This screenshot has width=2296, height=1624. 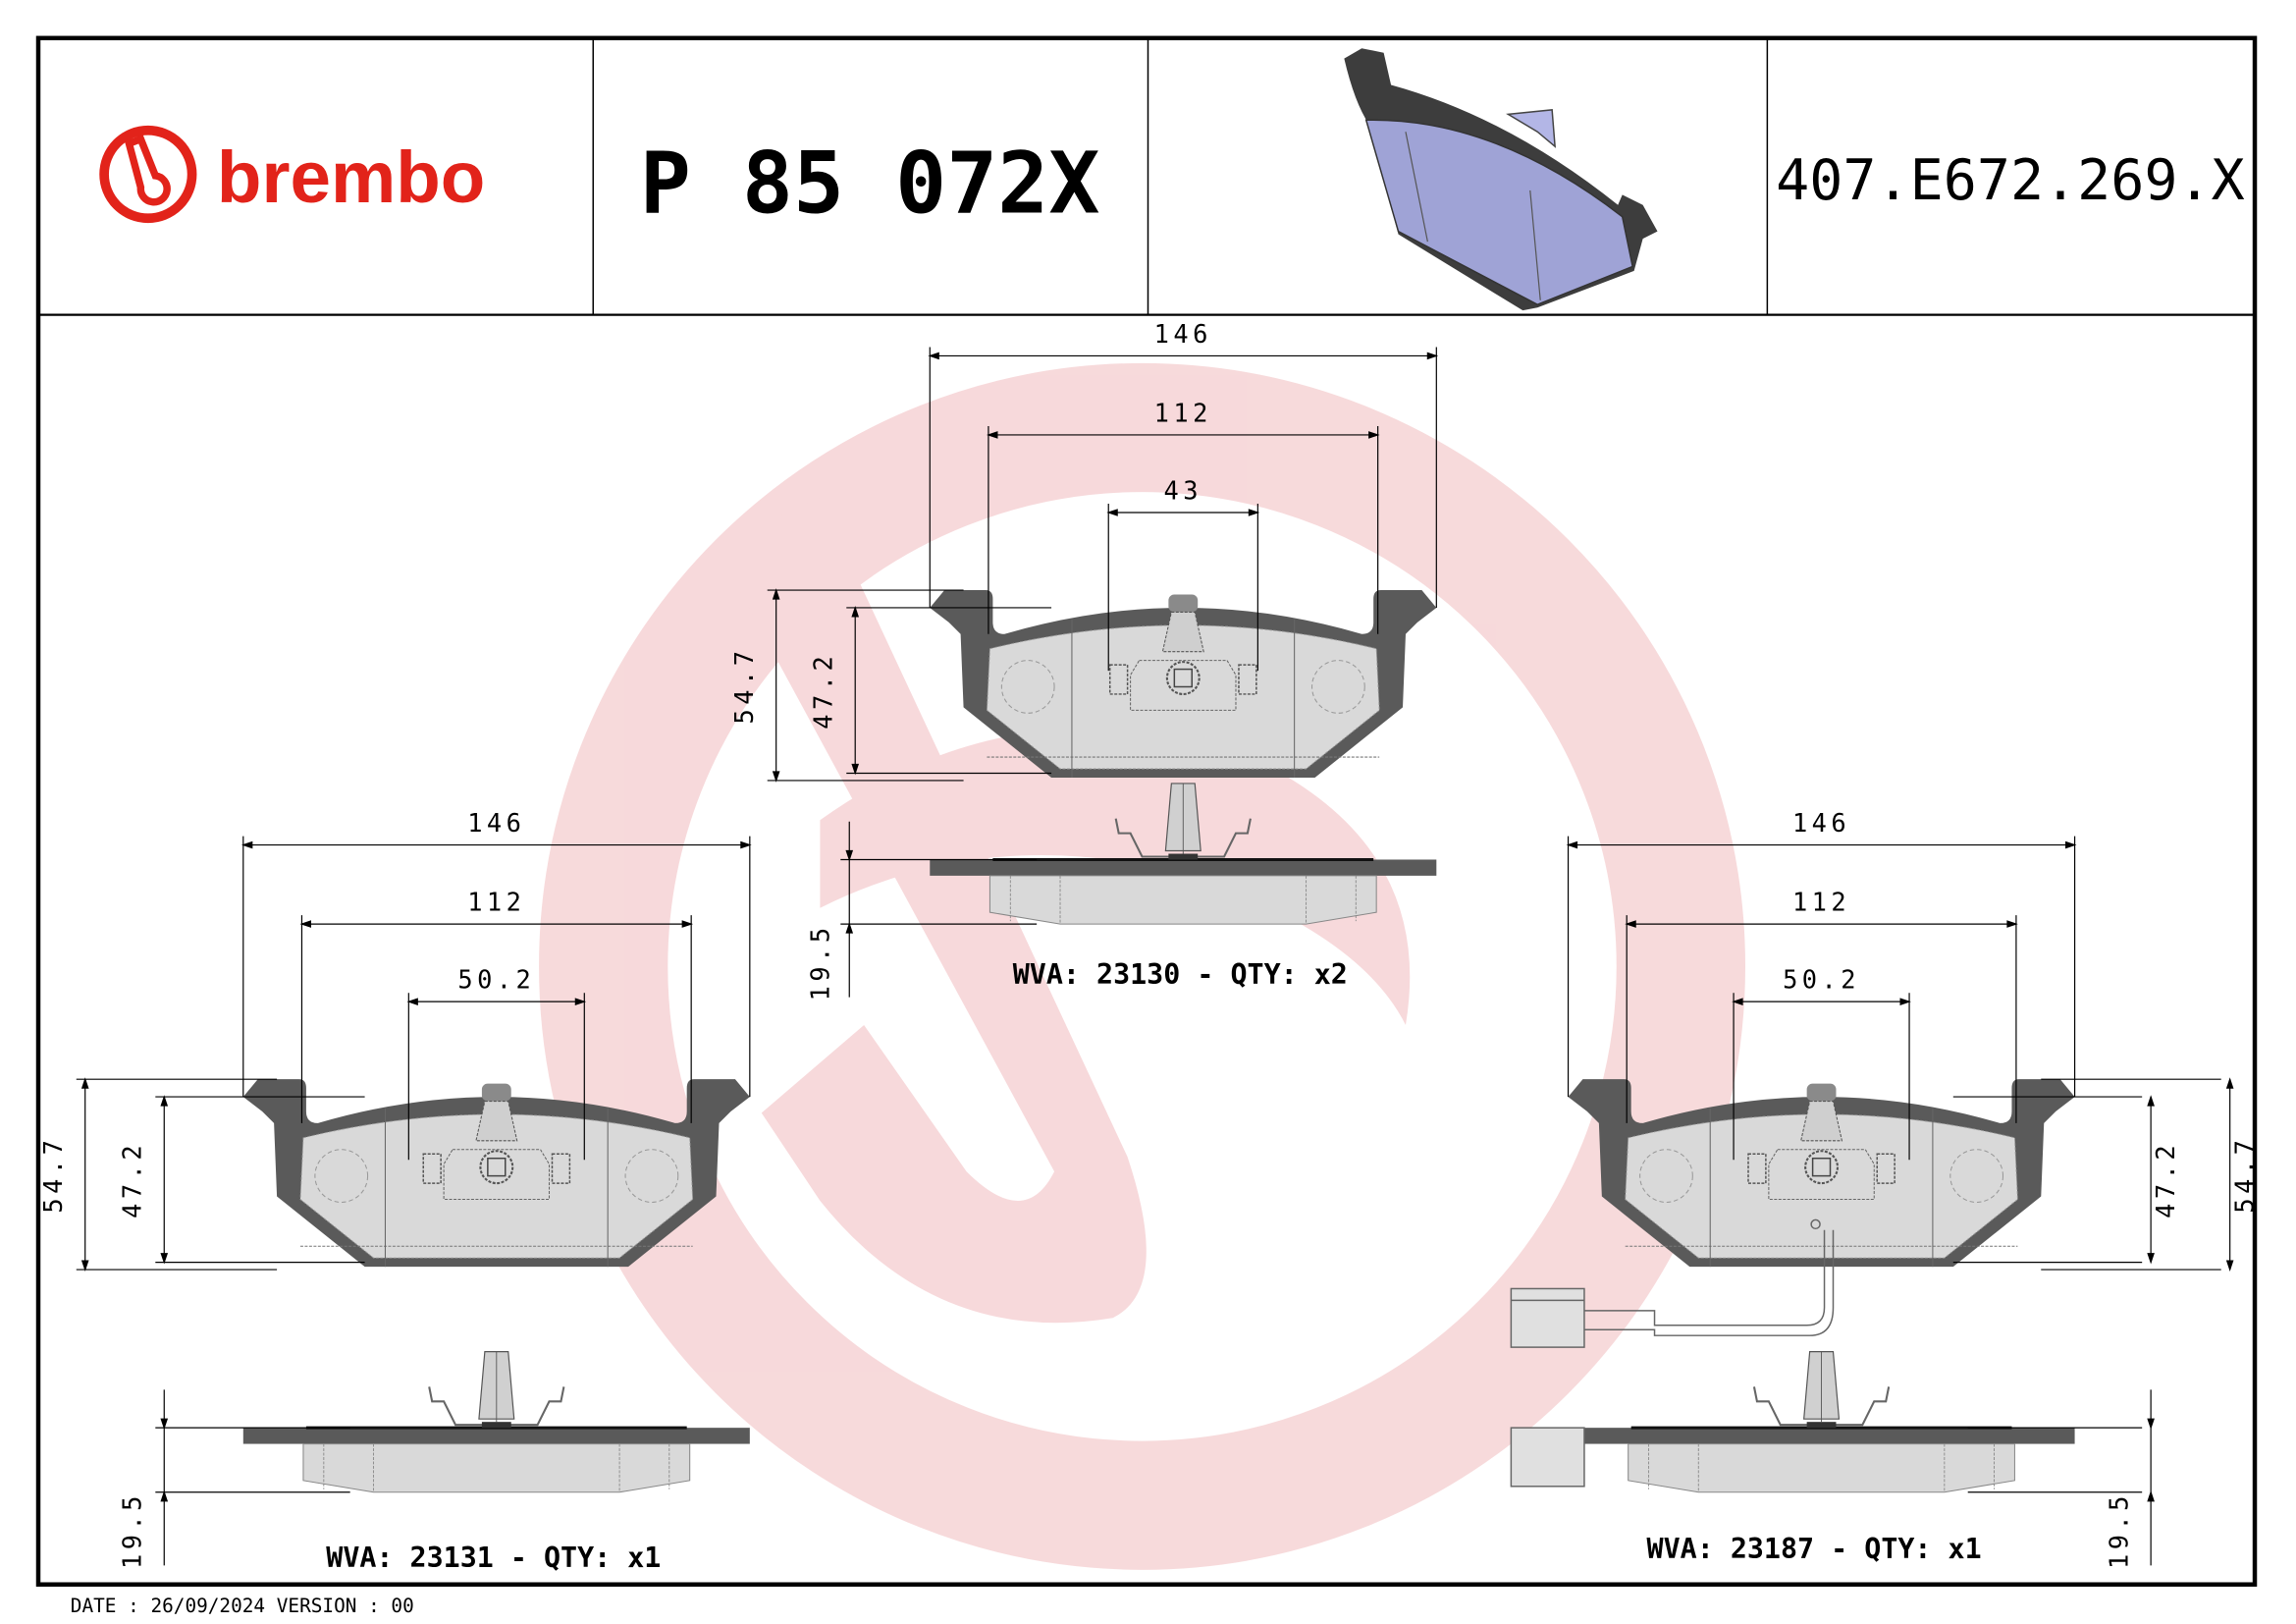 What do you see at coordinates (494, 1558) in the screenshot?
I see `wva-label-left: WVA: 23131 - QTY: x1` at bounding box center [494, 1558].